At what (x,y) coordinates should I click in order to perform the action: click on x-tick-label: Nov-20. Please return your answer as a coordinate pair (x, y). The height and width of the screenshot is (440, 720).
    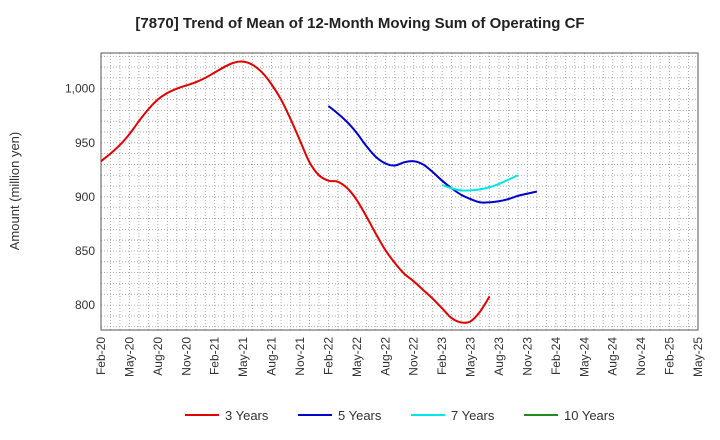
    Looking at the image, I should click on (186, 356).